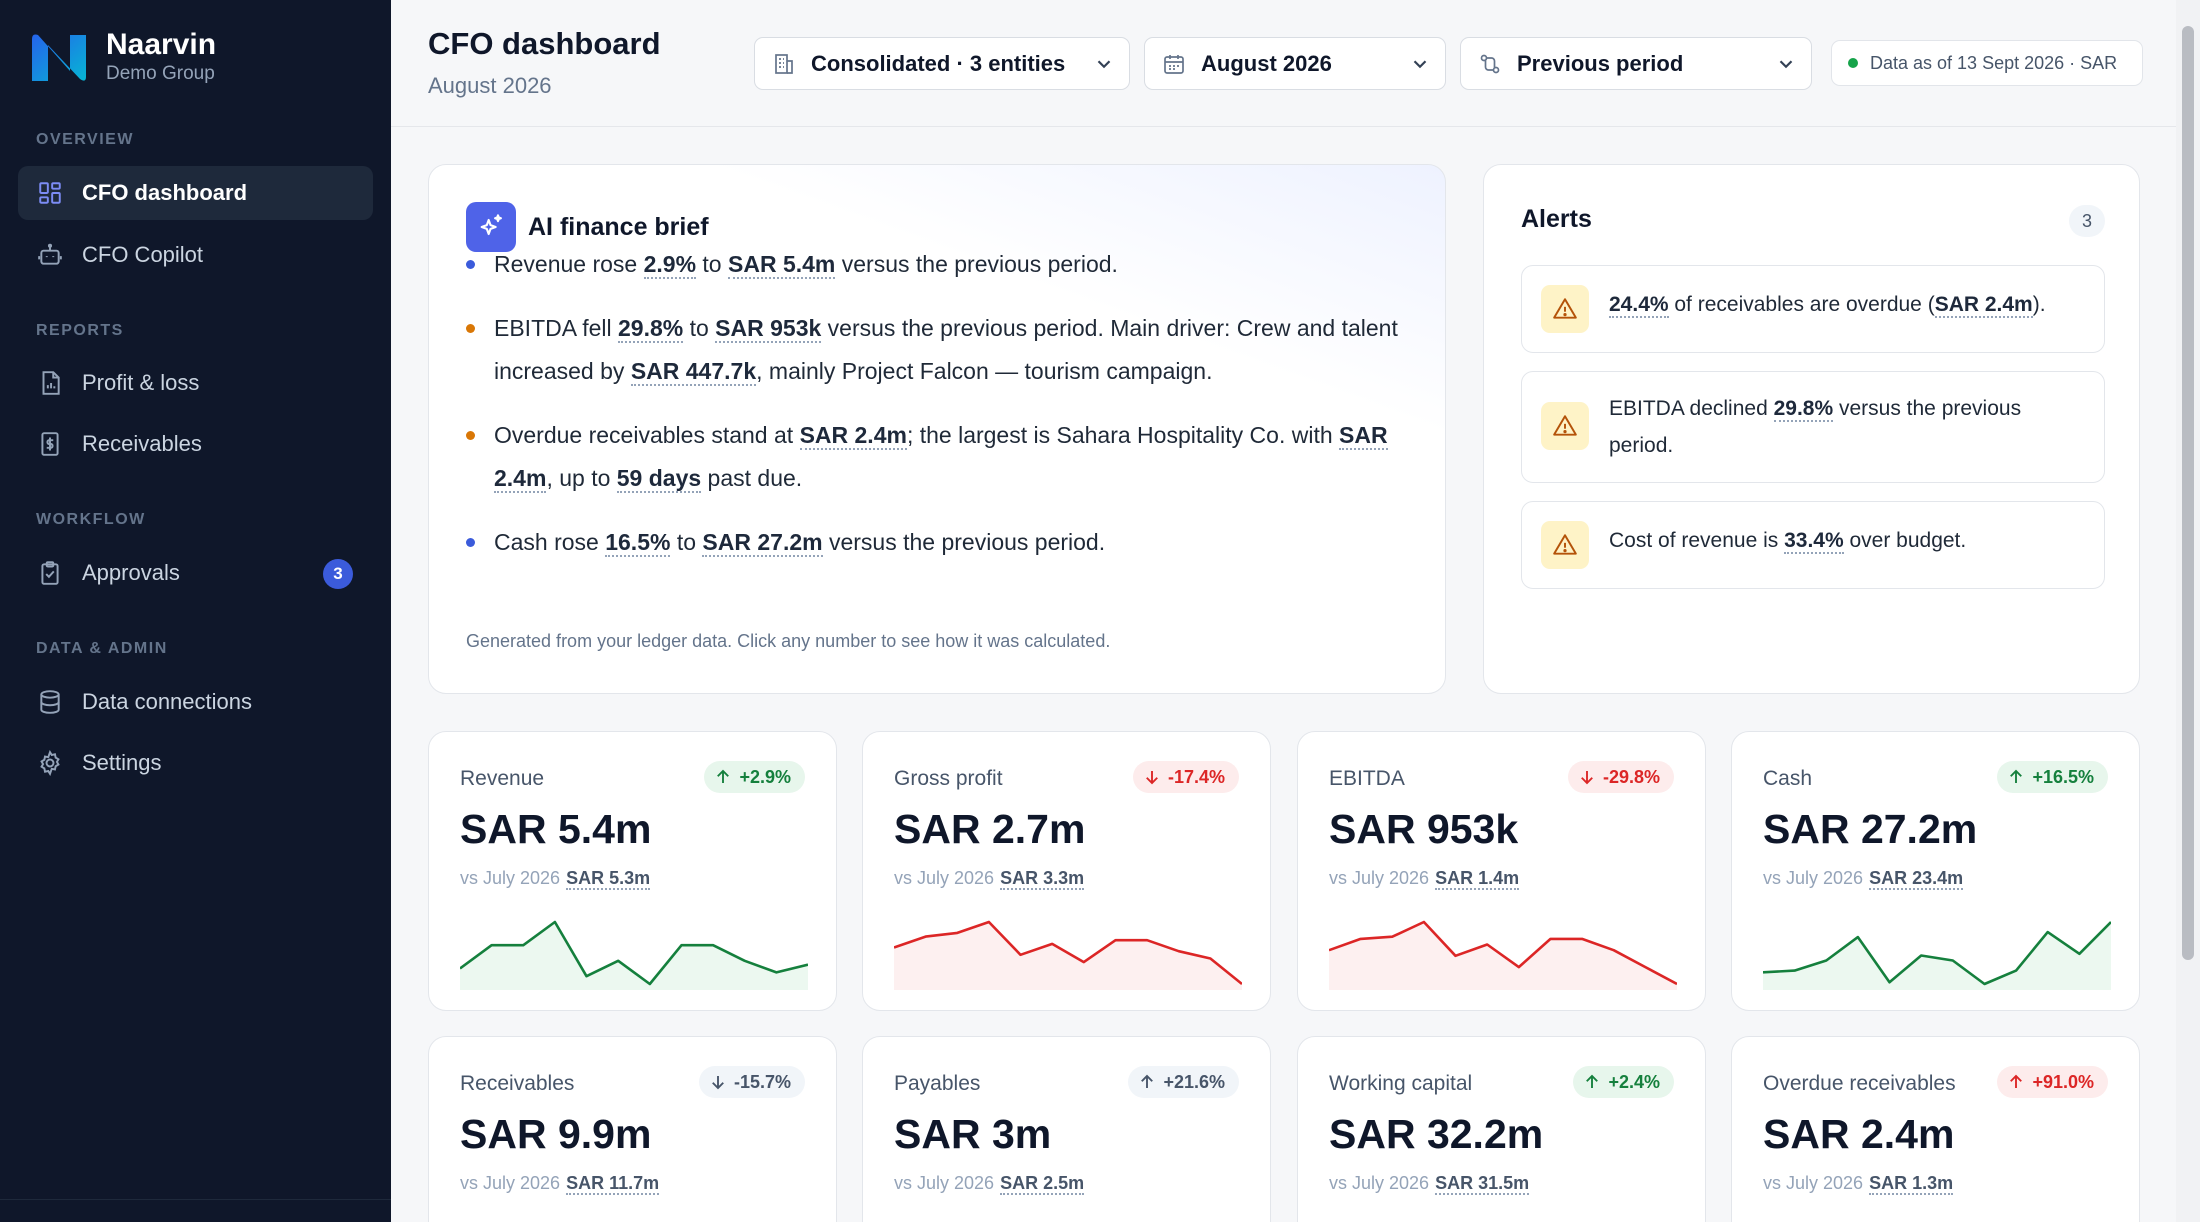 This screenshot has height=1222, width=2200. I want to click on sidebar-divider, so click(195, 1199).